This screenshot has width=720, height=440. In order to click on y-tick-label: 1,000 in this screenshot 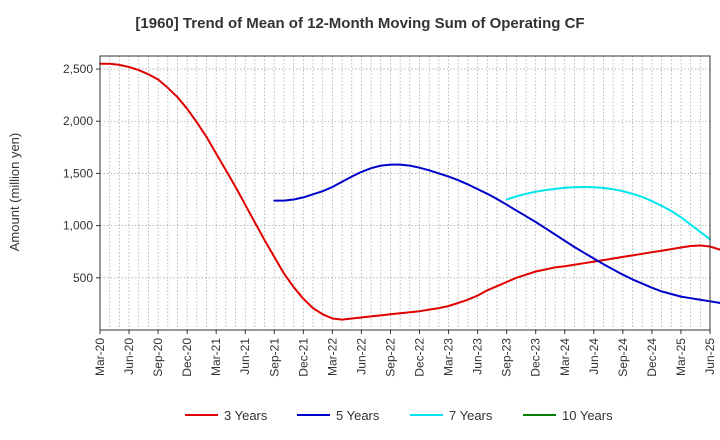, I will do `click(78, 226)`.